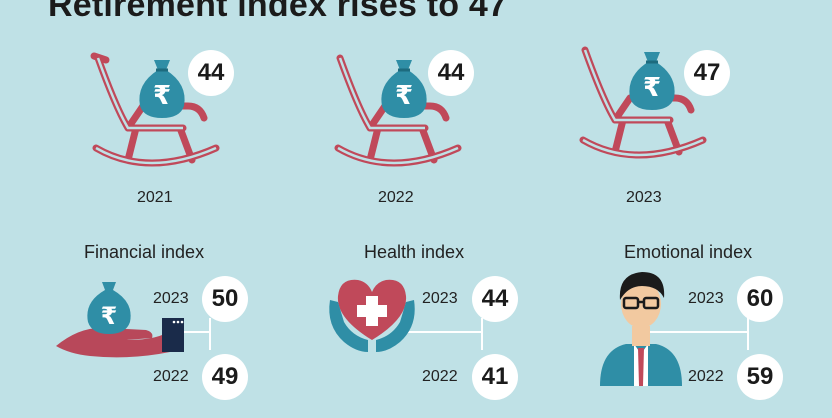  What do you see at coordinates (706, 298) in the screenshot?
I see `emotional-year-2023: 2023` at bounding box center [706, 298].